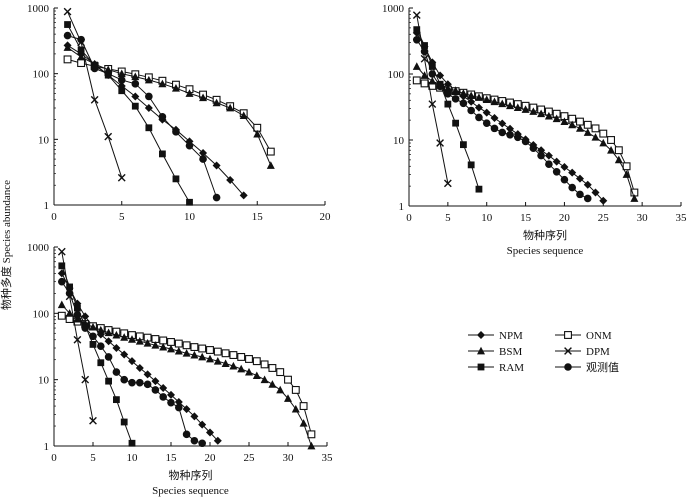 The image size is (687, 500). What do you see at coordinates (402, 207) in the screenshot?
I see `y-tick-label: 1` at bounding box center [402, 207].